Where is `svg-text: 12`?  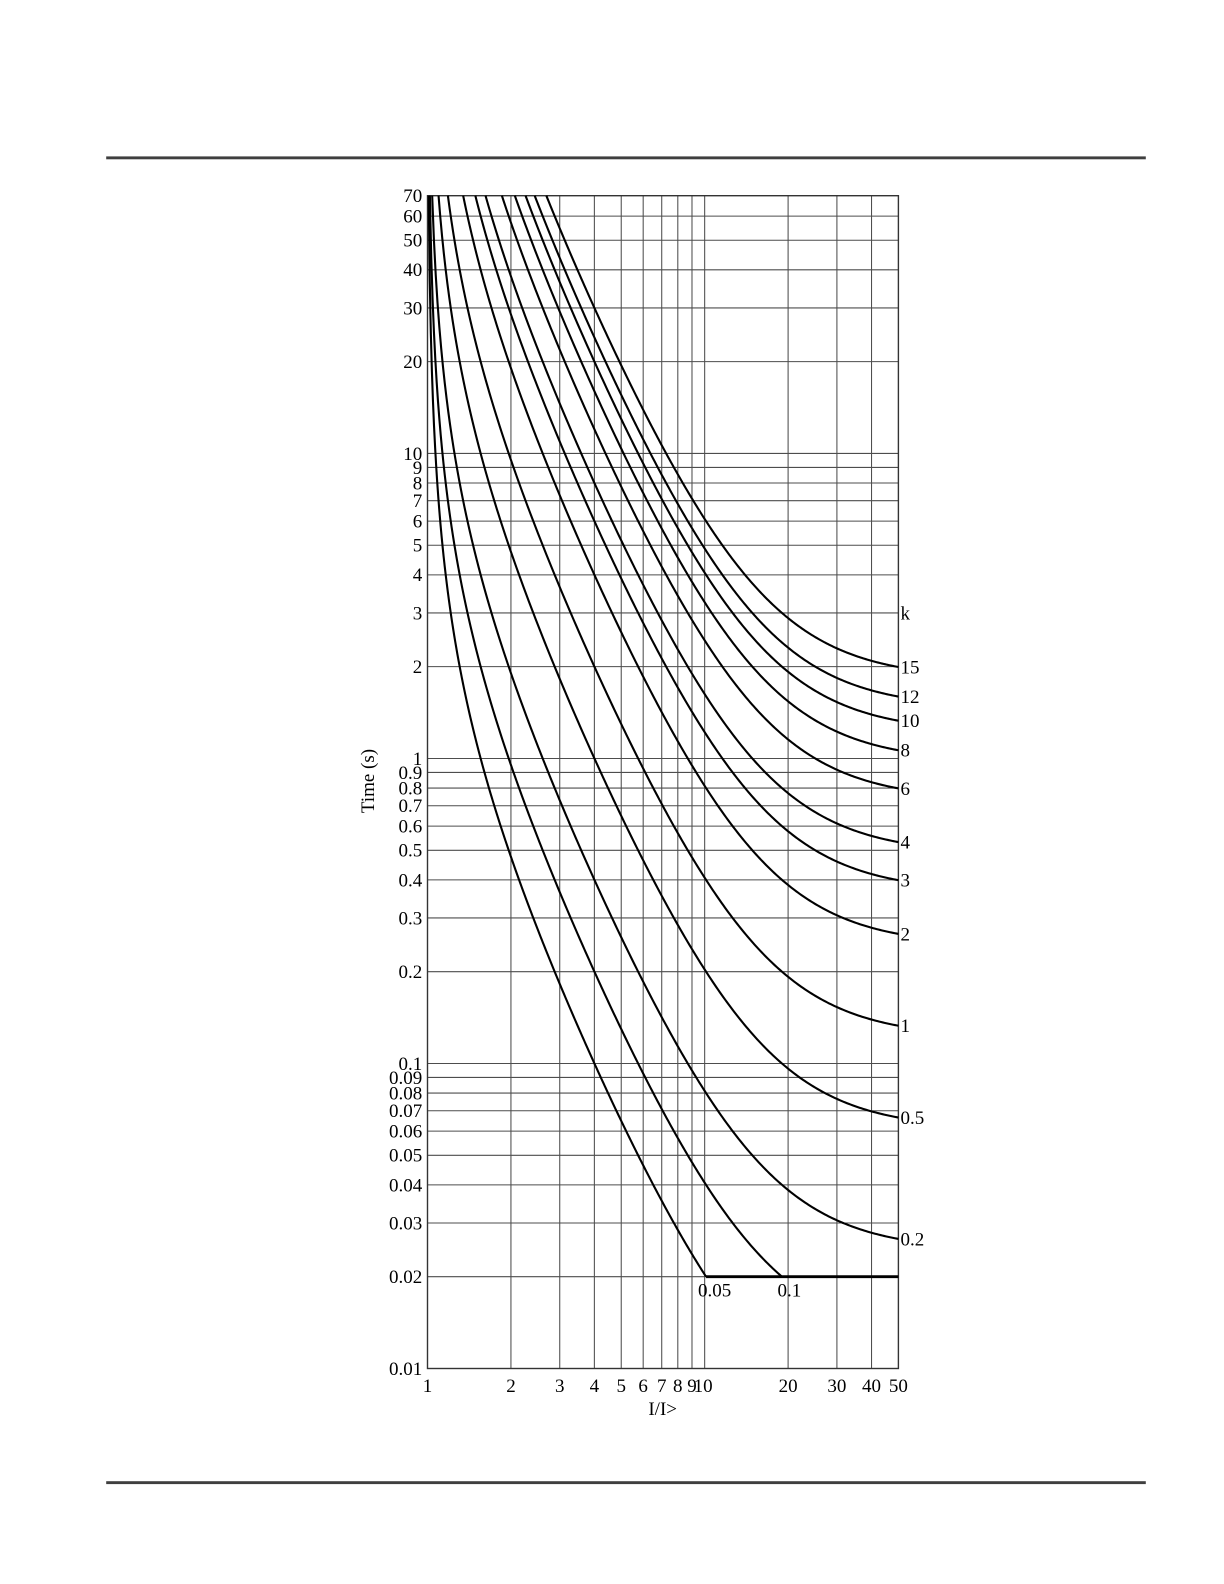 svg-text: 12 is located at coordinates (910, 697).